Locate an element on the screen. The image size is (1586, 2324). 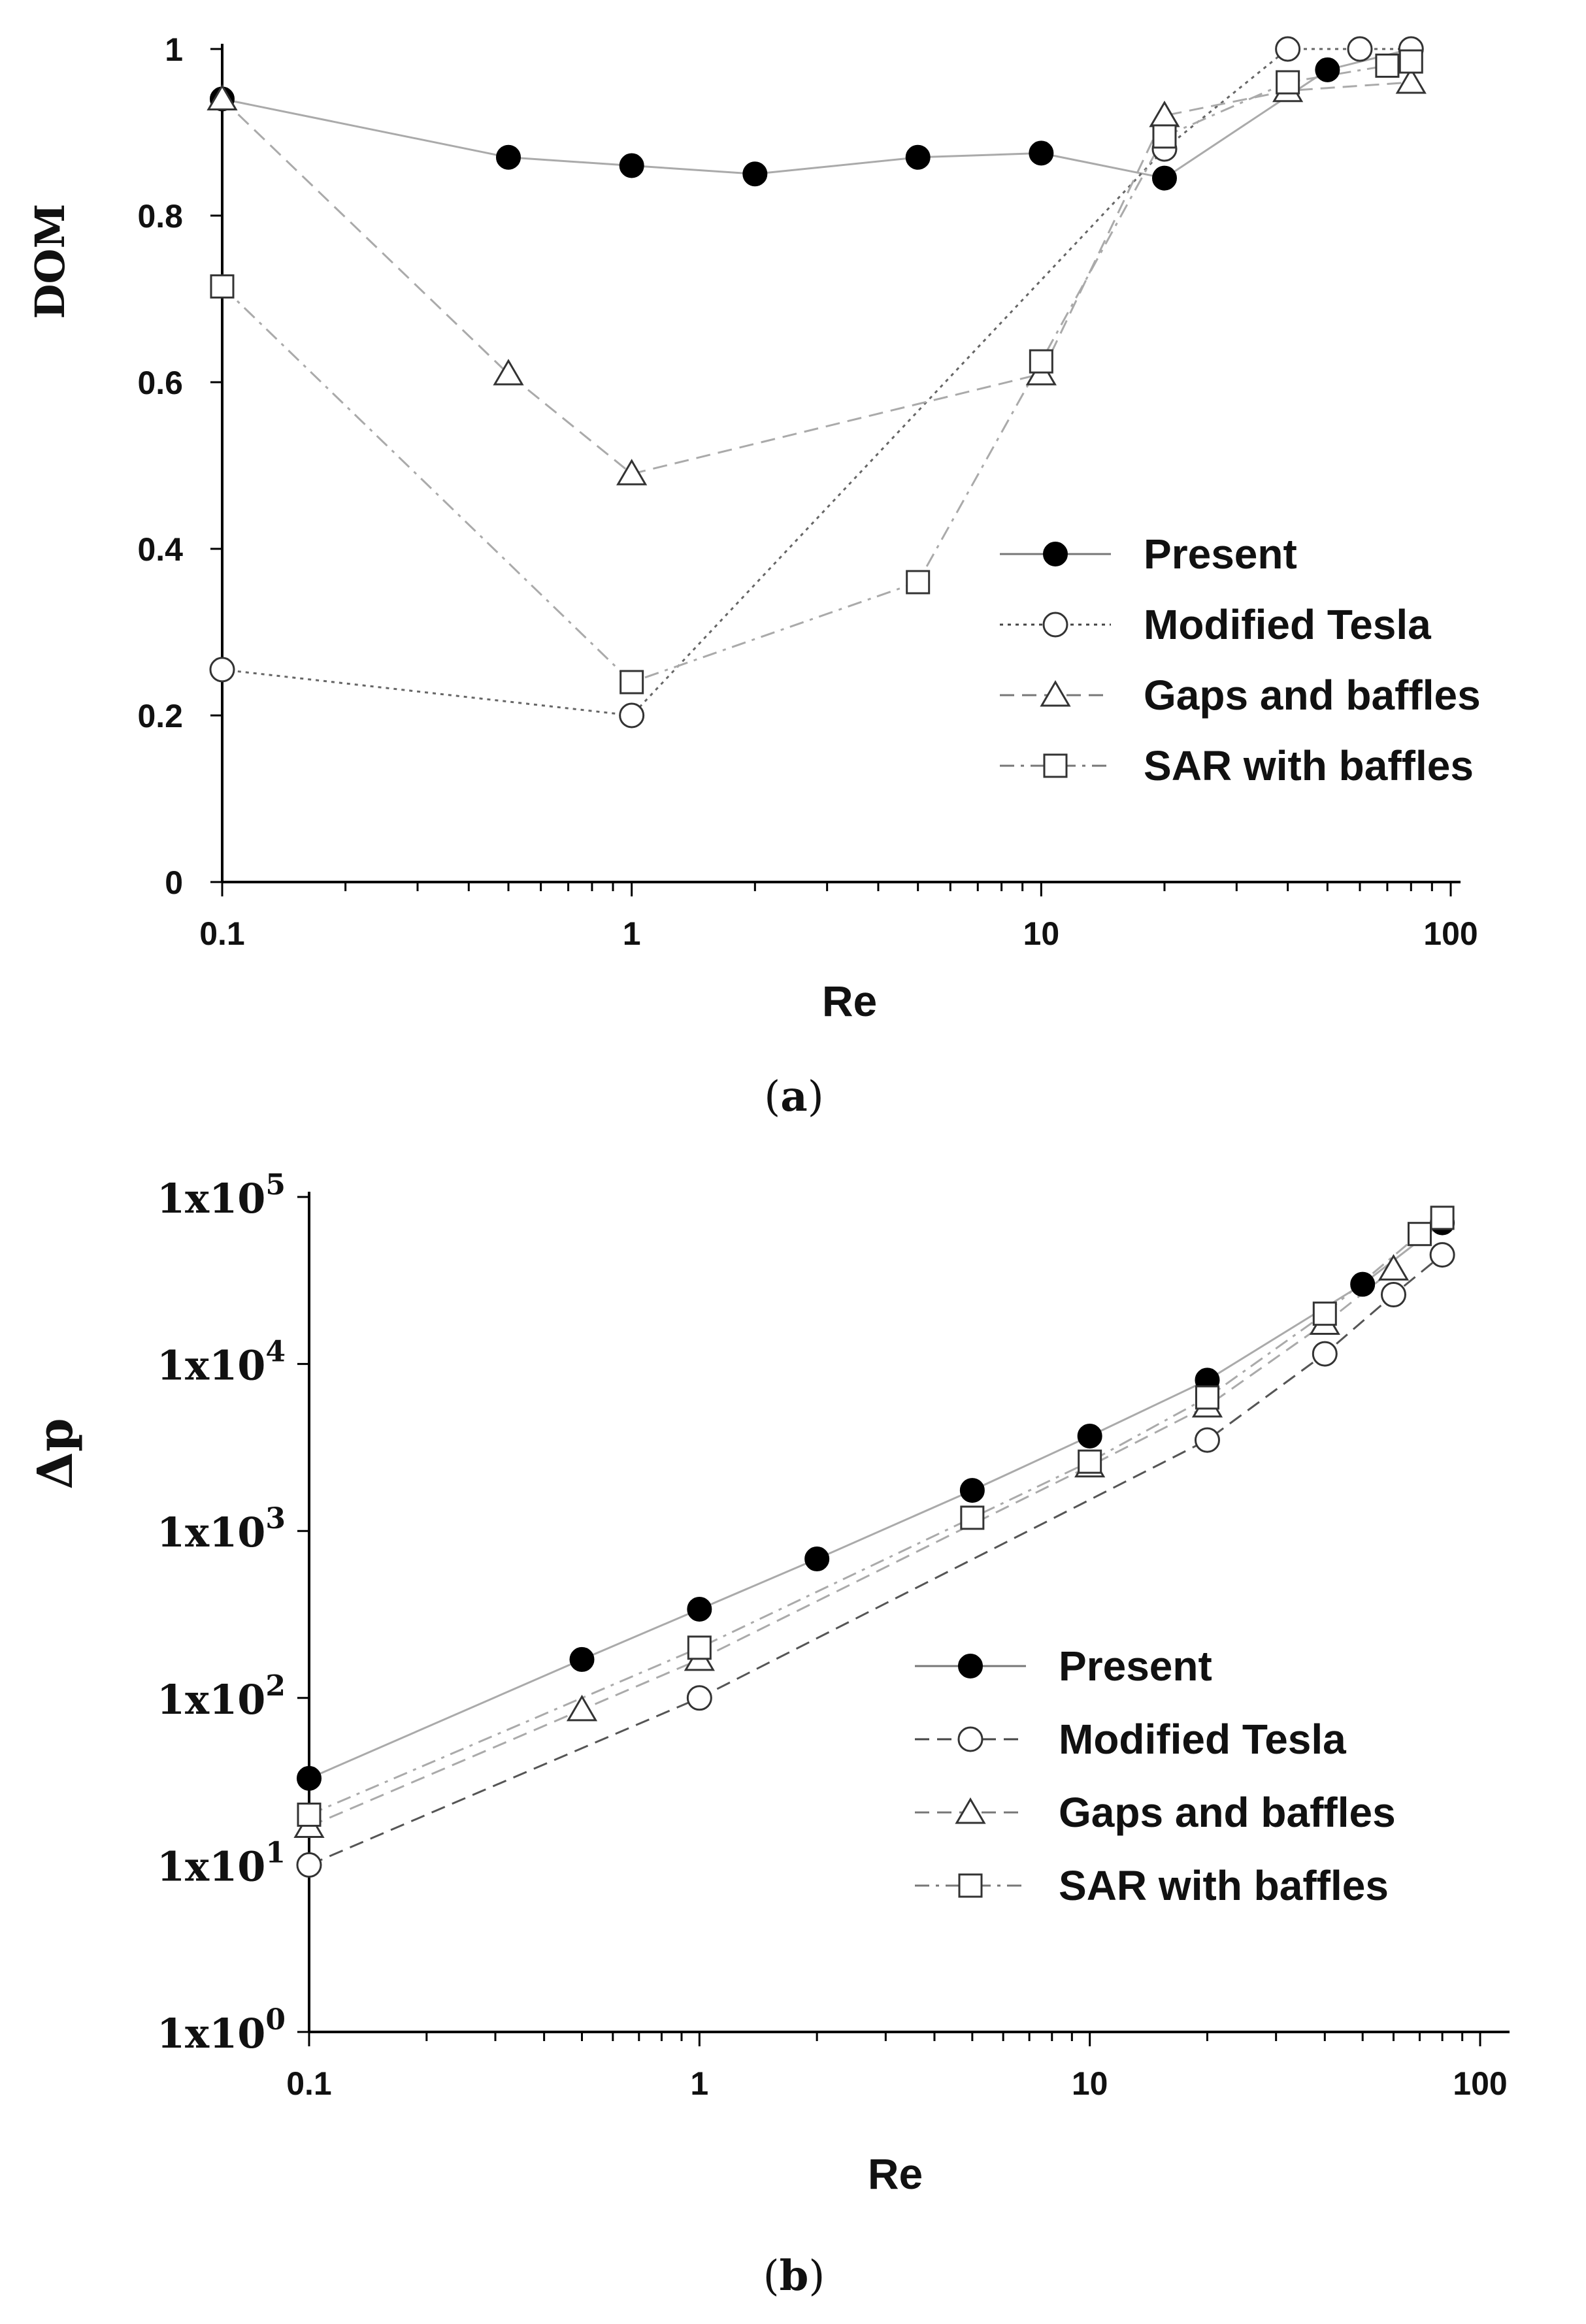
x-tick-label: 1 is located at coordinates (632, 933).